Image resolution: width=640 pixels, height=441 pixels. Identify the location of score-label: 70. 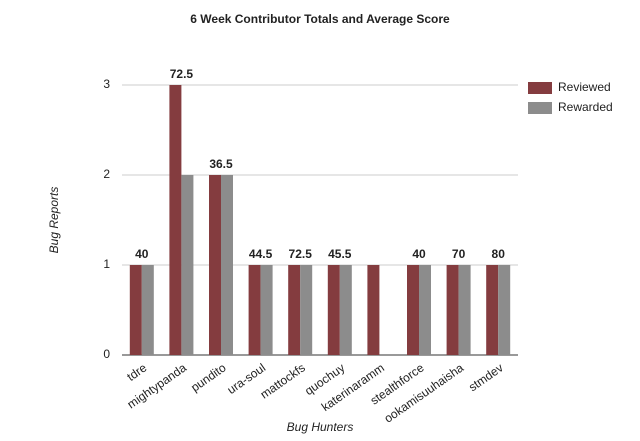
(459, 254).